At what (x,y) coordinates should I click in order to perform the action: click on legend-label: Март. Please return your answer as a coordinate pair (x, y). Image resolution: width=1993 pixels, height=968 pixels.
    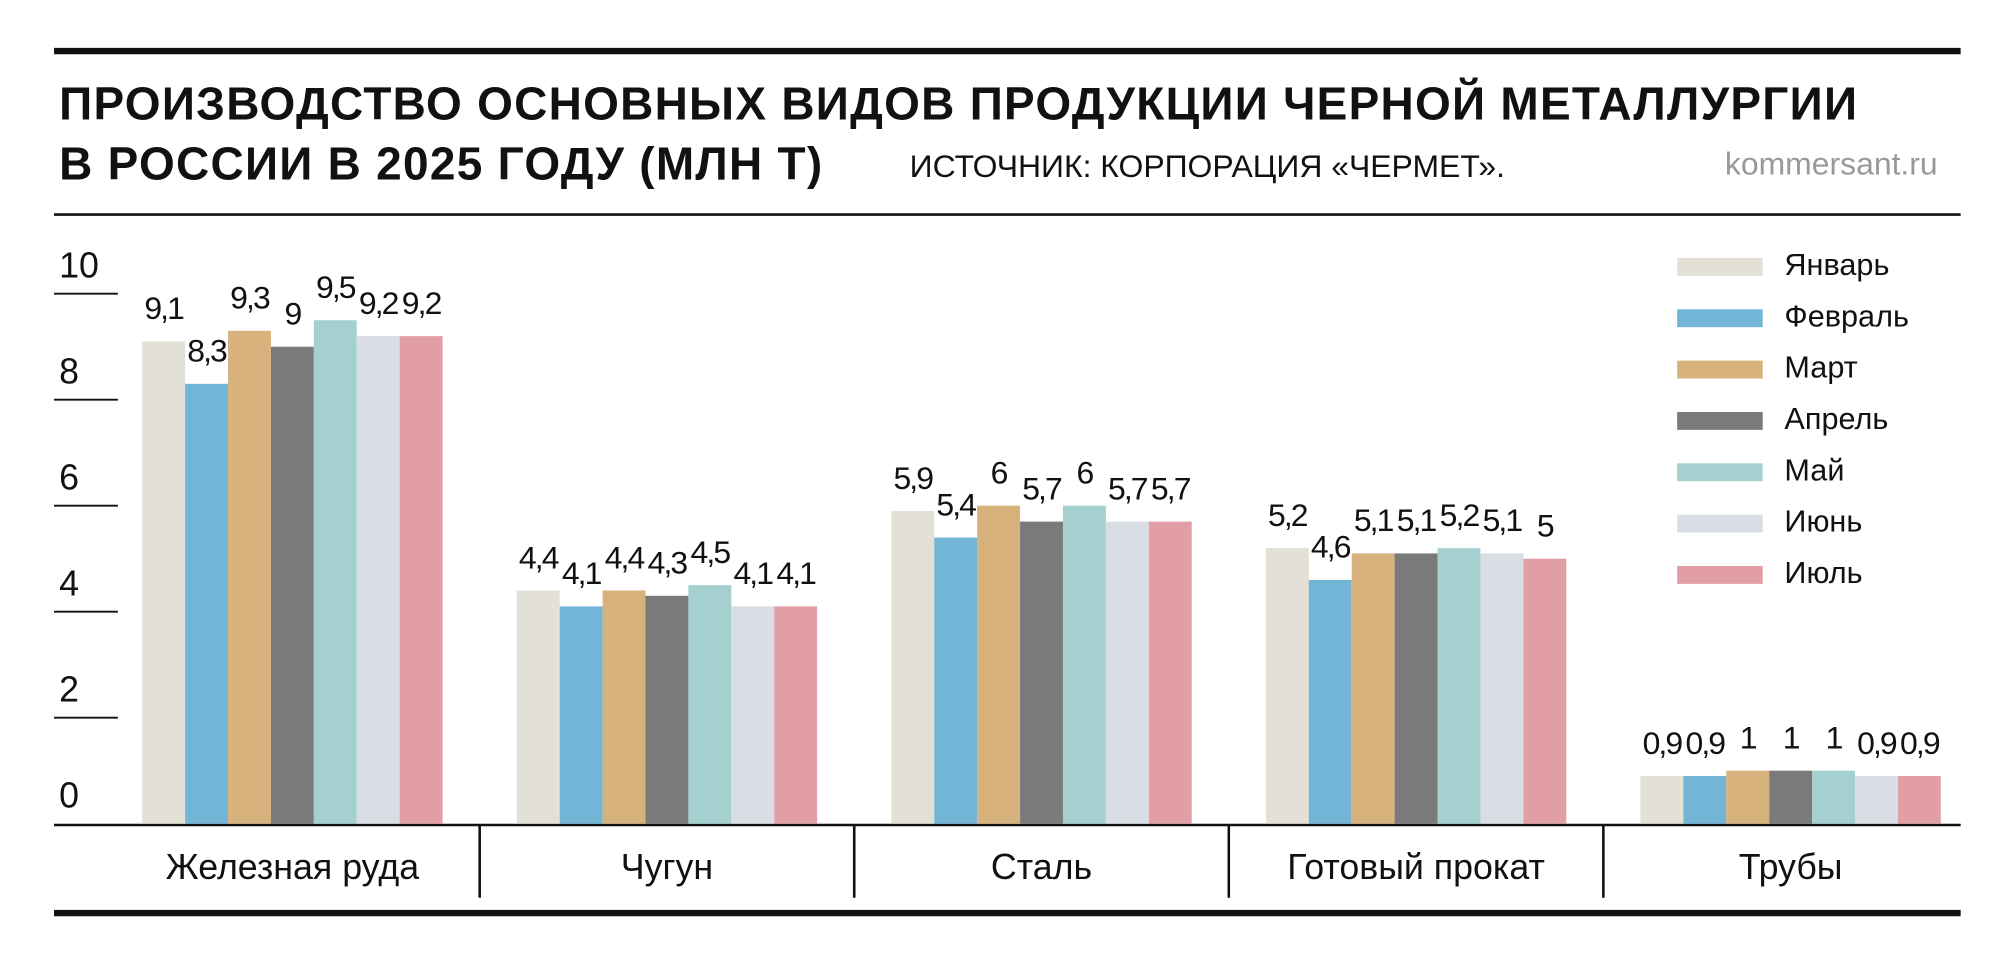
    Looking at the image, I should click on (1820, 368).